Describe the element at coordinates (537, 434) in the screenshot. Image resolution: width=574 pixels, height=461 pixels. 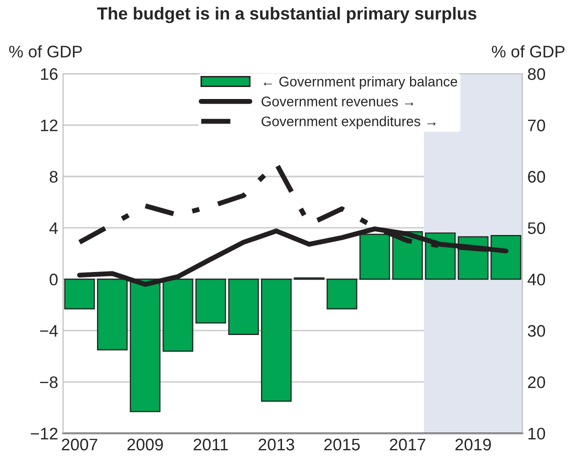
I see `y2-tick-label: 10` at that location.